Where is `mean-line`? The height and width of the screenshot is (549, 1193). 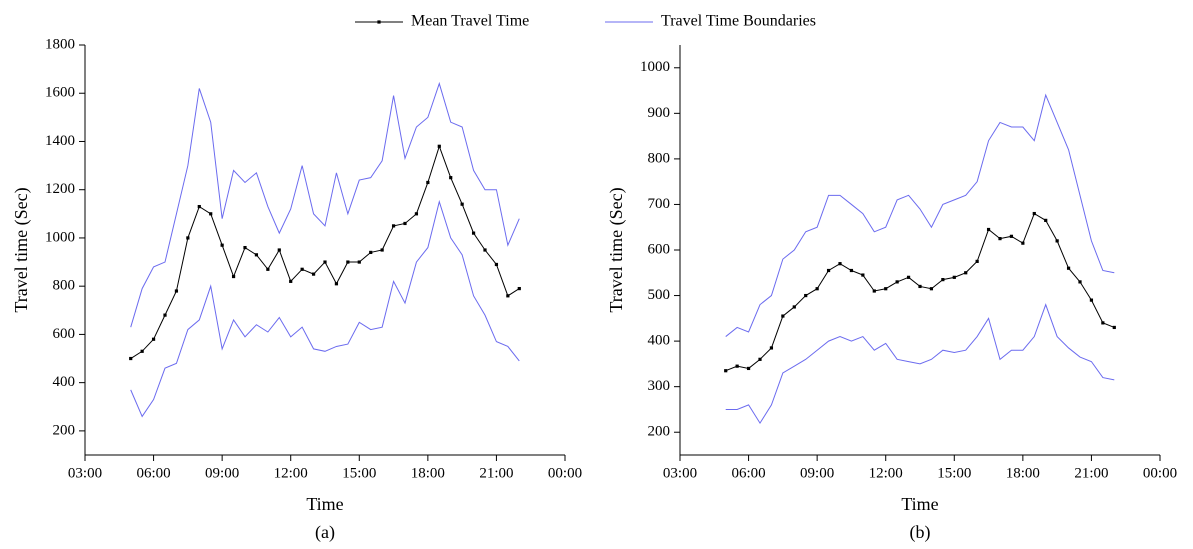 mean-line is located at coordinates (920, 292).